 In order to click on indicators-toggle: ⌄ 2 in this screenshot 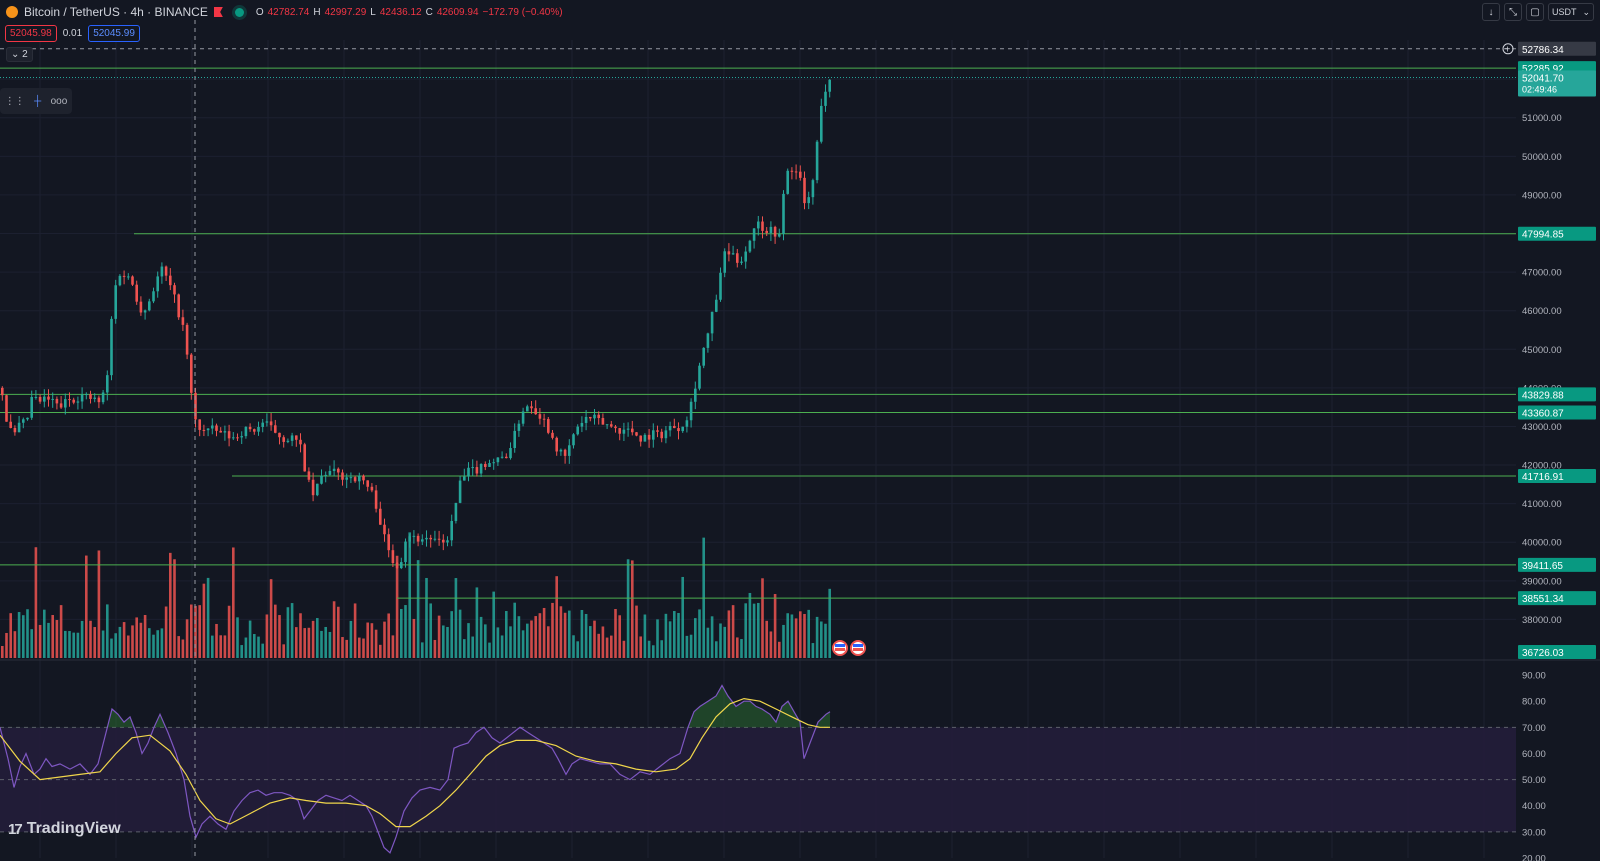, I will do `click(19, 54)`.